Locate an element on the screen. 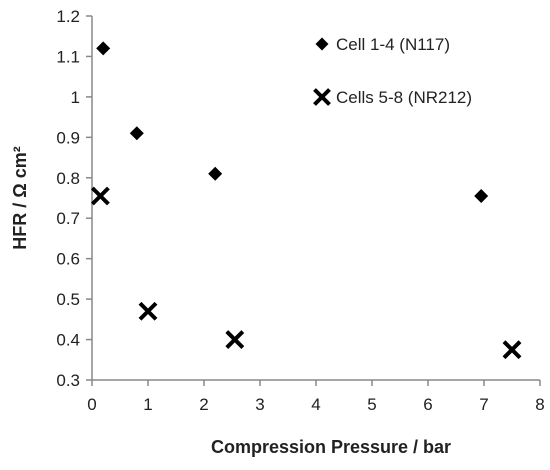  legend-label: Cells 5-8 (NR212) is located at coordinates (404, 97).